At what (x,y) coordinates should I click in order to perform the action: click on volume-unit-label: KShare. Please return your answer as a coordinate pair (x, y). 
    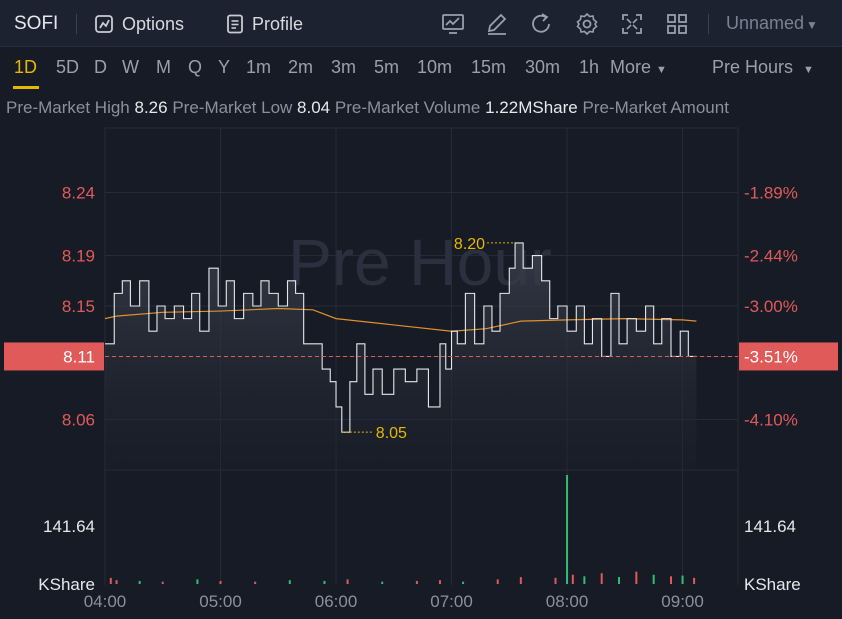
    Looking at the image, I should click on (66, 584).